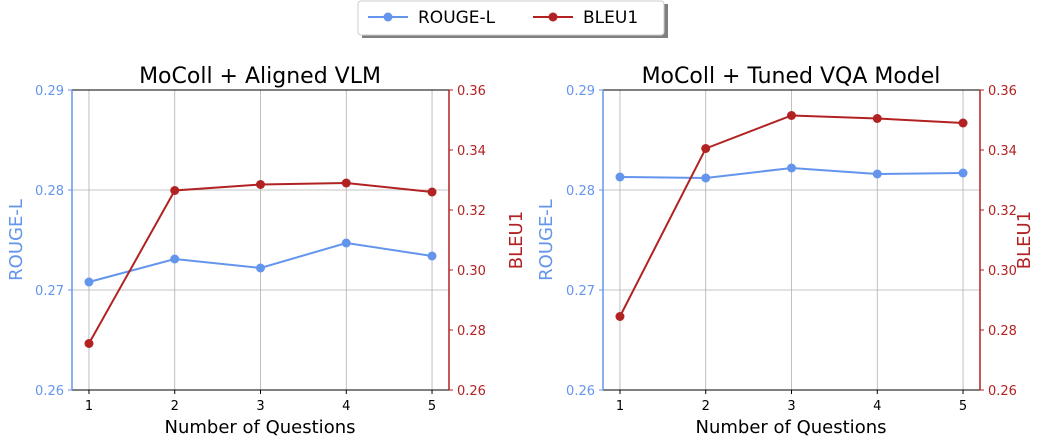  Describe the element at coordinates (791, 76) in the screenshot. I see `chart-title: MoColl + Tuned VQA Model` at that location.